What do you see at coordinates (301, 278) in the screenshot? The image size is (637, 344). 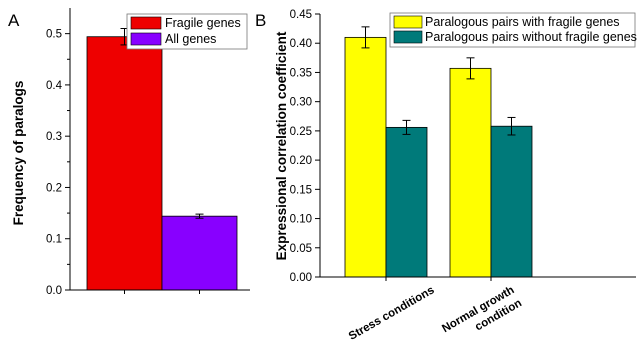 I see `y-tick-label: 0.00` at bounding box center [301, 278].